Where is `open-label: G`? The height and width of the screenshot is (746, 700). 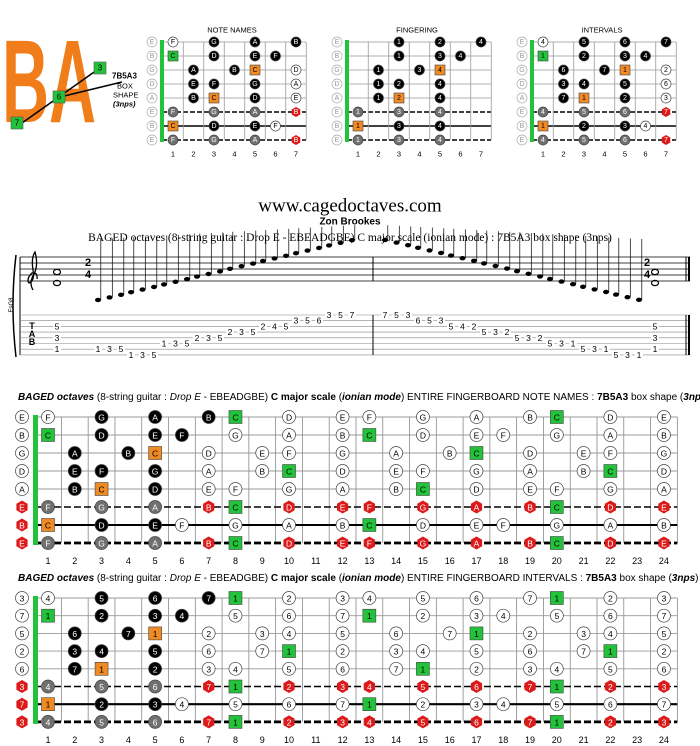 open-label: G is located at coordinates (521, 70).